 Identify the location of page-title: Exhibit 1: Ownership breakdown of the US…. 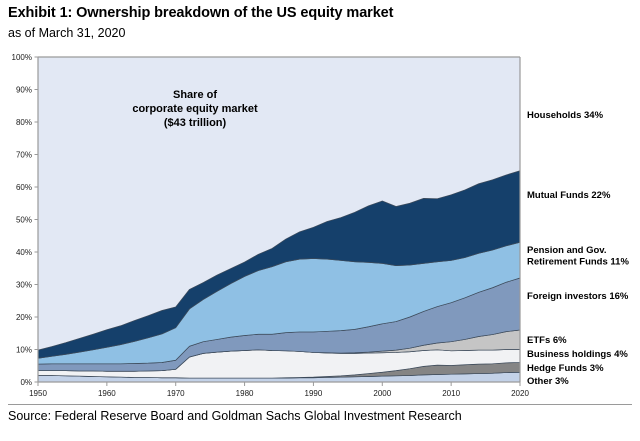
(201, 13).